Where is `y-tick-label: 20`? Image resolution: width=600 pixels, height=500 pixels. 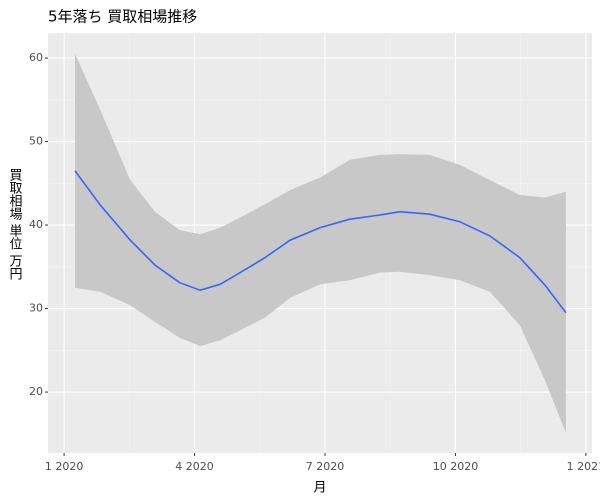 y-tick-label: 20 is located at coordinates (36, 391).